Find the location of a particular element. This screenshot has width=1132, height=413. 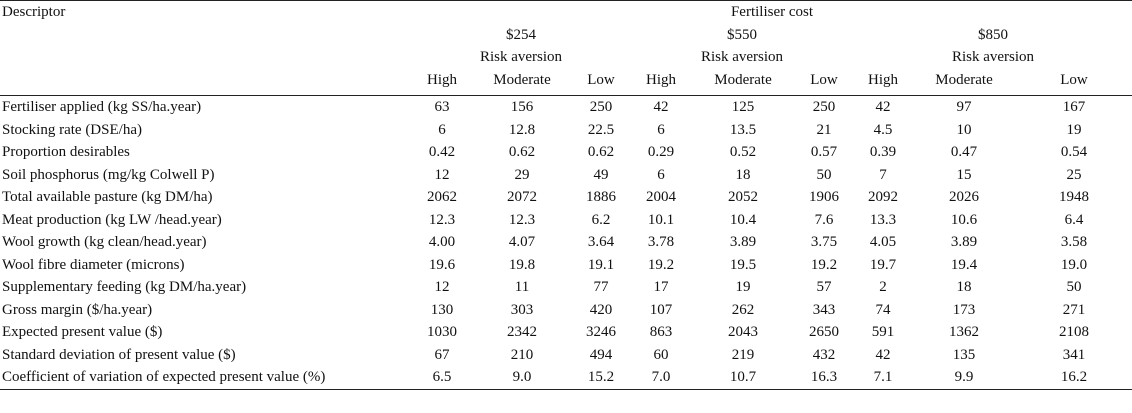

cell-value: 2062 is located at coordinates (442, 197).